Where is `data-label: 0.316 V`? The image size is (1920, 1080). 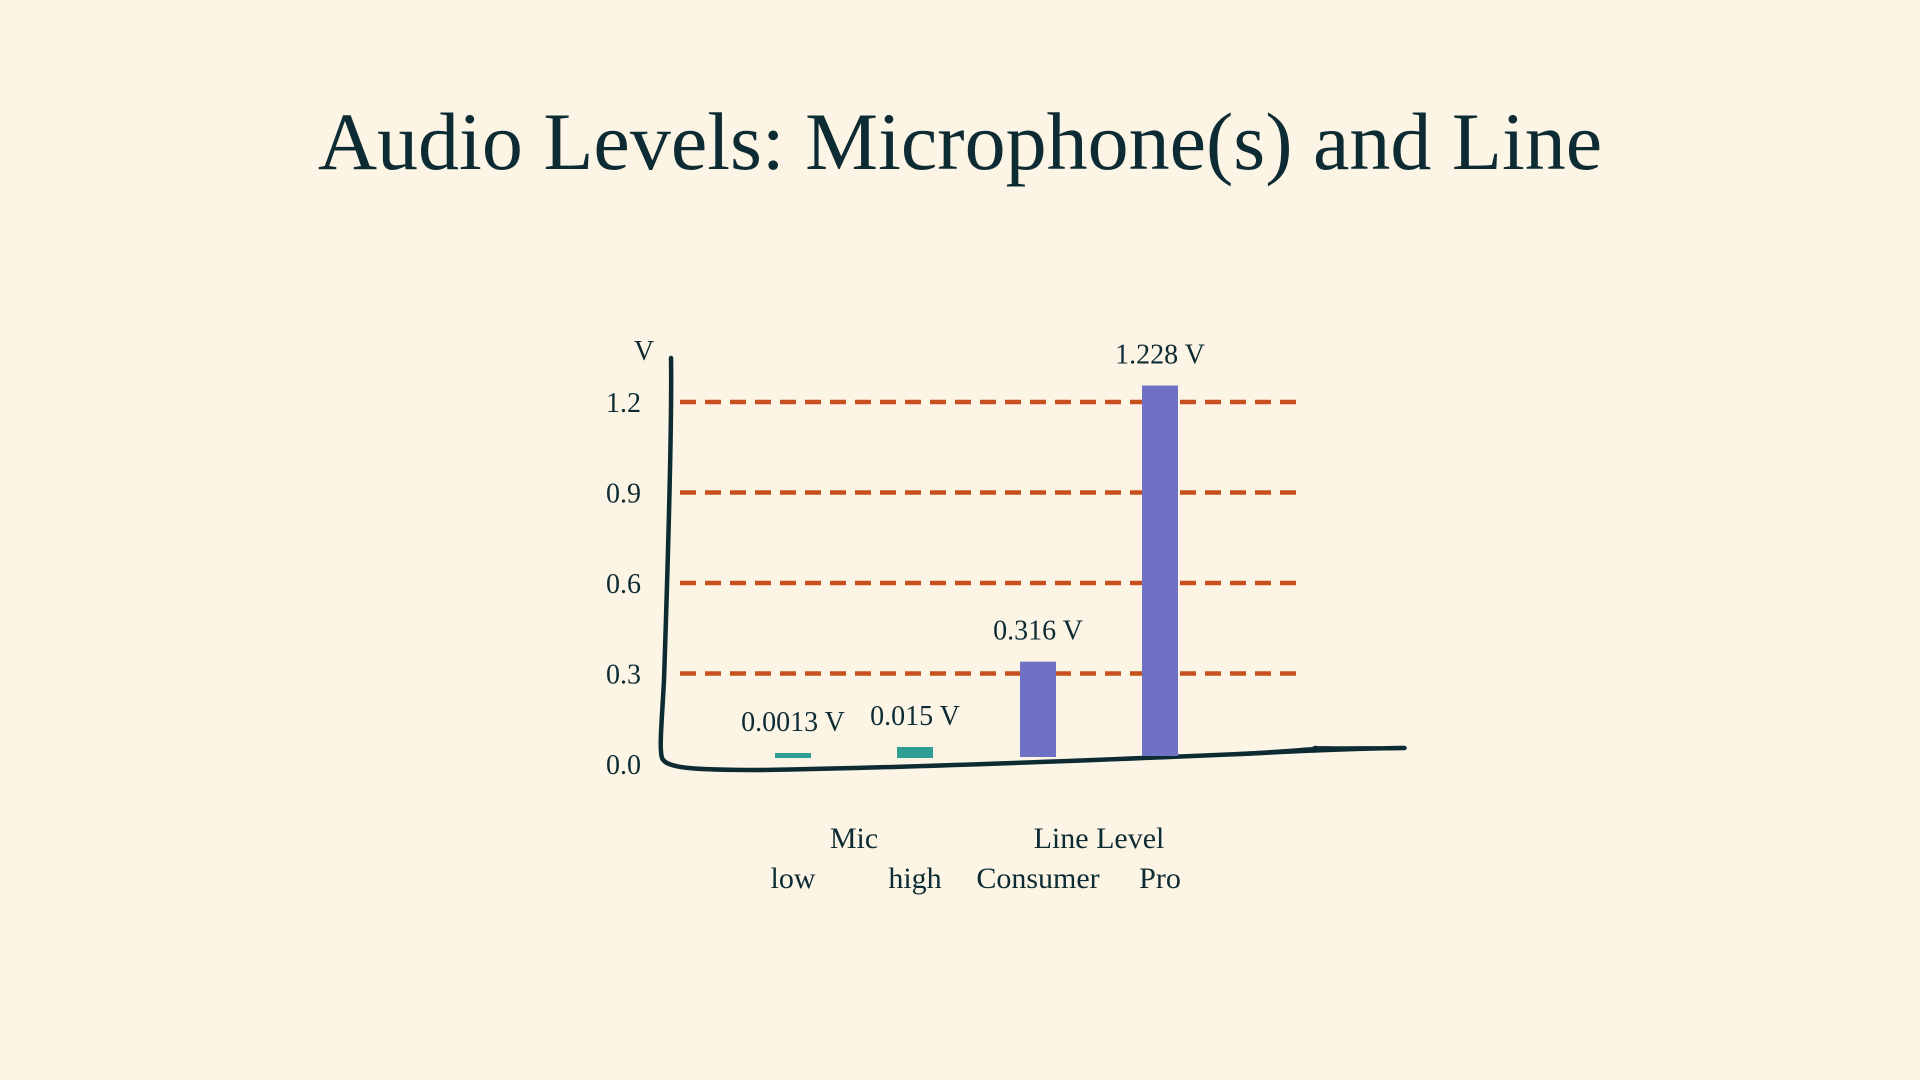 data-label: 0.316 V is located at coordinates (1038, 631).